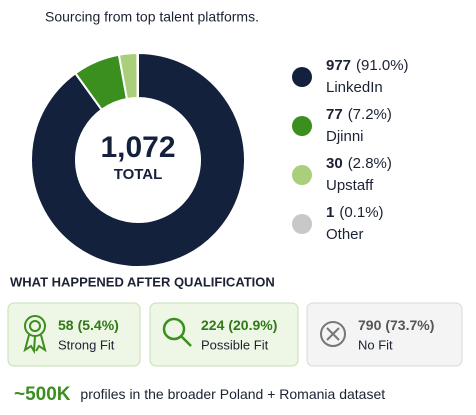 The width and height of the screenshot is (476, 415). Describe the element at coordinates (382, 65) in the screenshot. I see `legend-share: (91.0%)` at that location.